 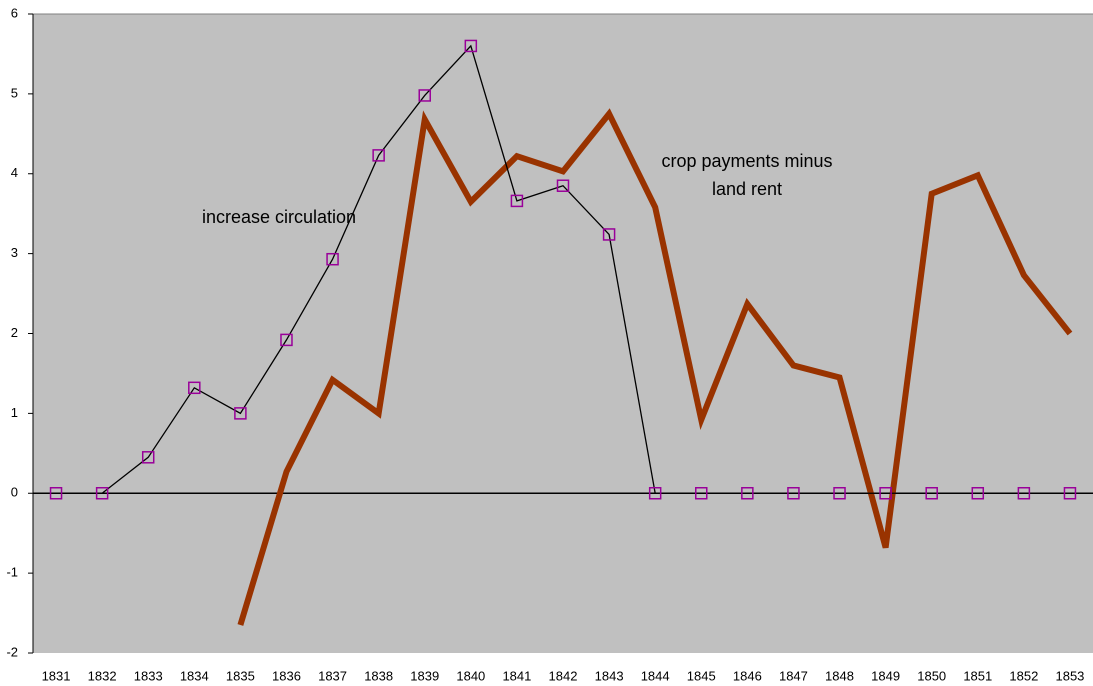 I want to click on x-tick-label: 1840, so click(x=470, y=675).